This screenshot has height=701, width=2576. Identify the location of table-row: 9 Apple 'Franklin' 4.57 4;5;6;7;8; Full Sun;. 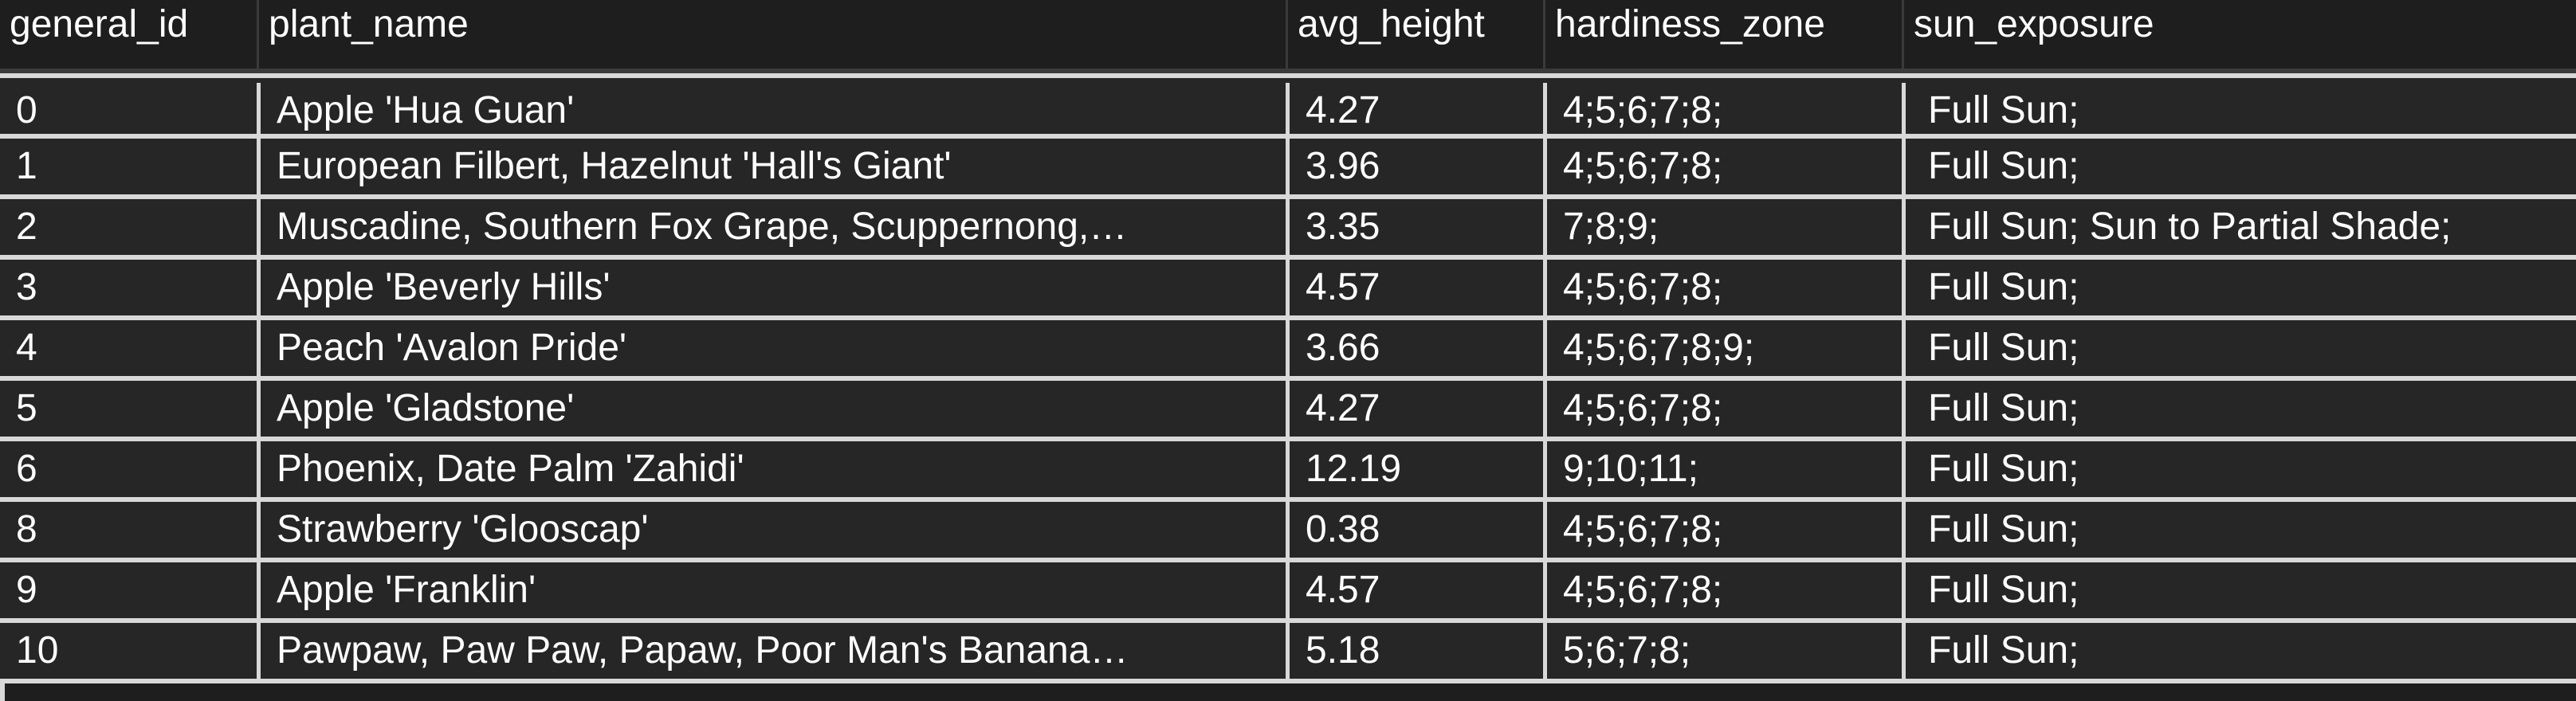
(1288, 592).